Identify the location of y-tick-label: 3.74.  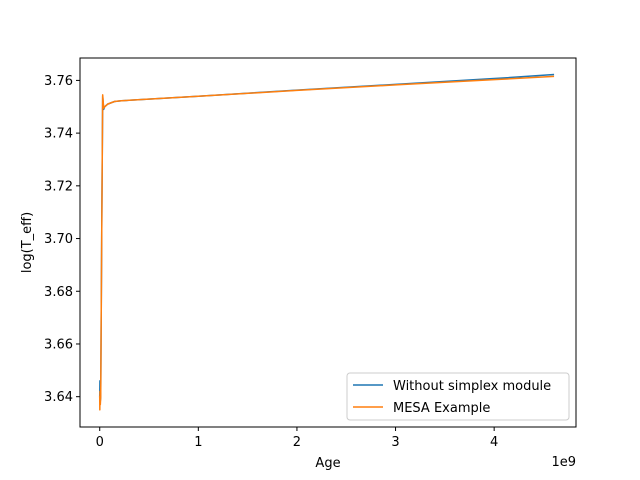
(58, 134).